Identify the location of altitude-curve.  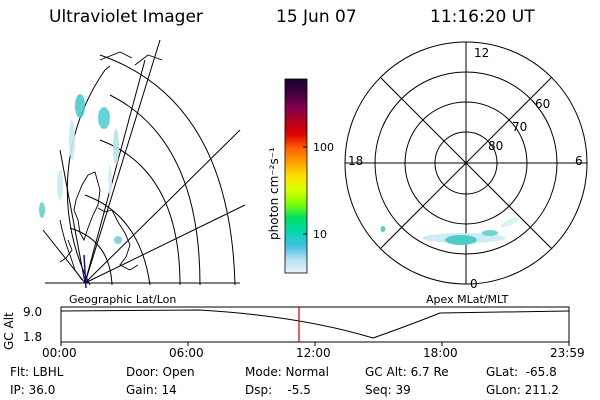
(315, 324).